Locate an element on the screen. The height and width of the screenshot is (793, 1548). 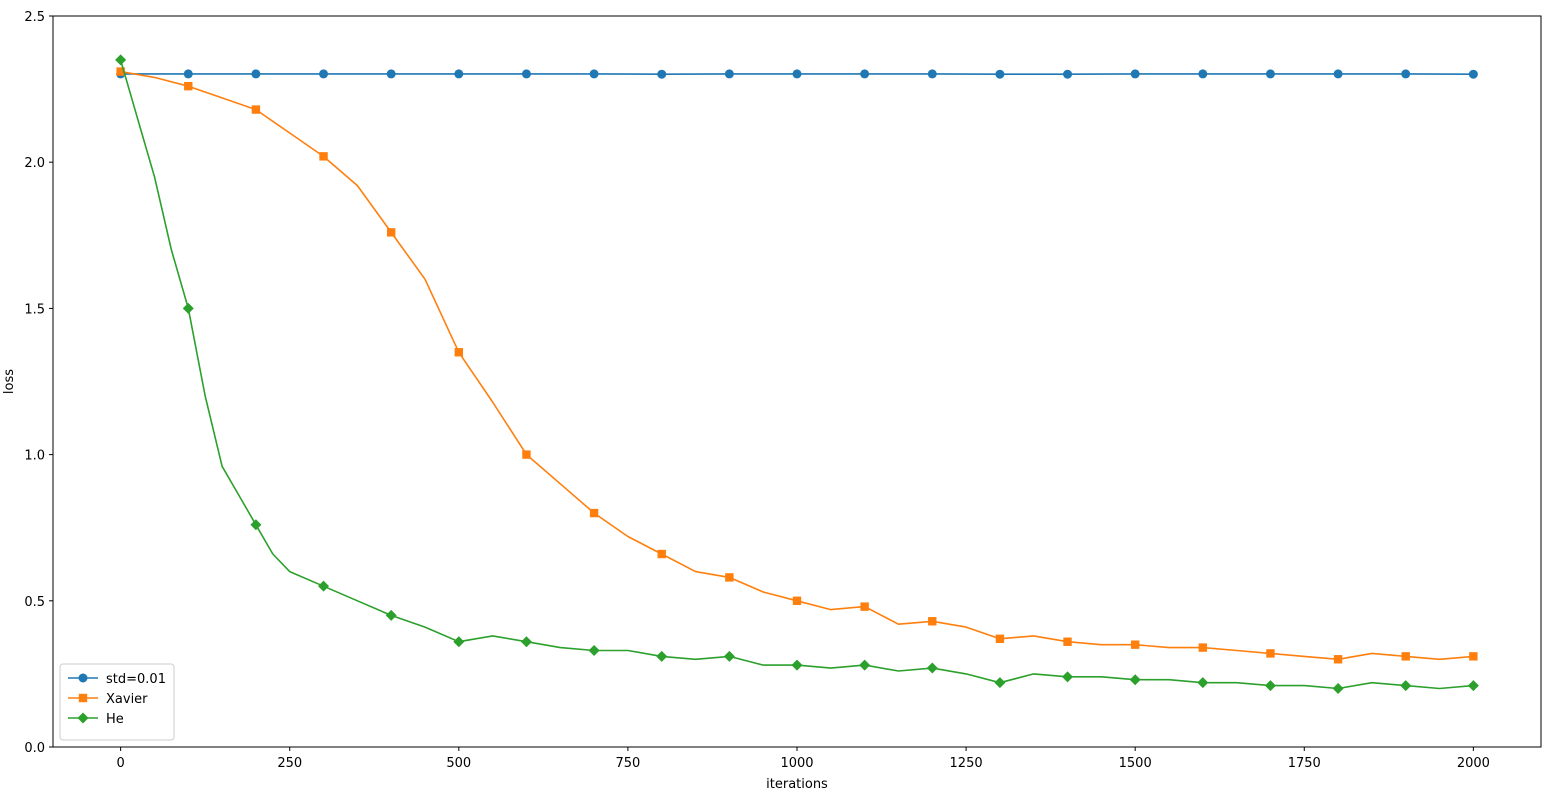
x-axis-ticks: 0 250 500 750 1000 1250 1500 1750 2000 is located at coordinates (803, 759).